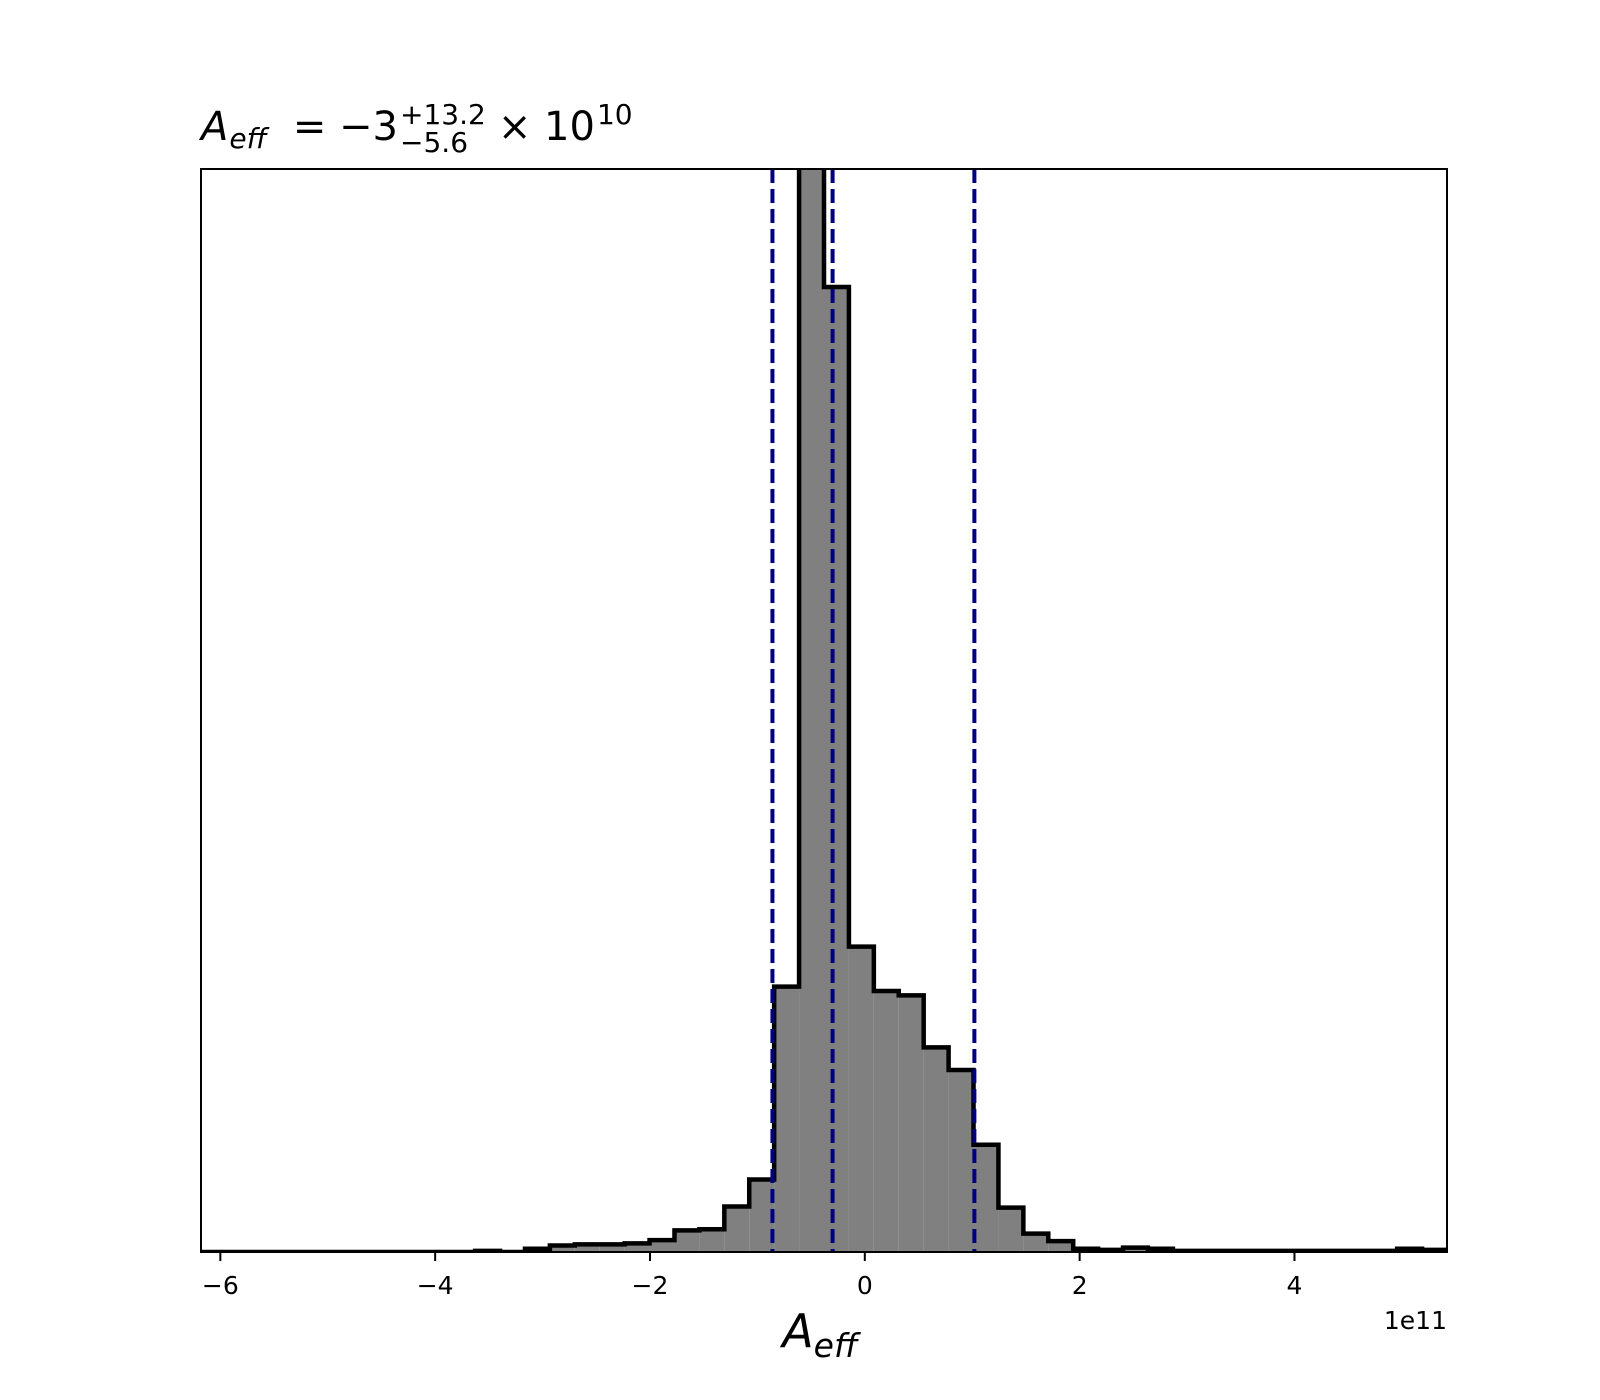 The height and width of the screenshot is (1400, 1600). I want to click on title-scale: × 10, so click(546, 127).